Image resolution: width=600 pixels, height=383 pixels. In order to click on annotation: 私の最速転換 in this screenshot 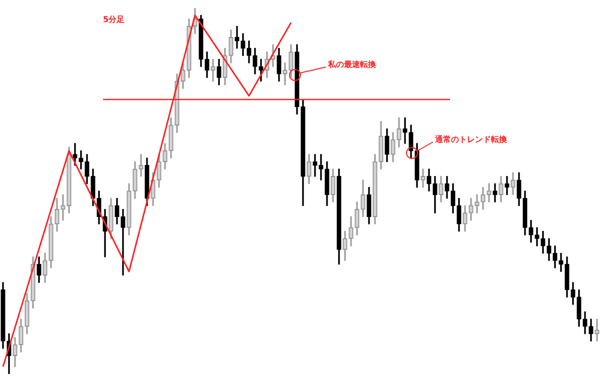, I will do `click(352, 65)`.